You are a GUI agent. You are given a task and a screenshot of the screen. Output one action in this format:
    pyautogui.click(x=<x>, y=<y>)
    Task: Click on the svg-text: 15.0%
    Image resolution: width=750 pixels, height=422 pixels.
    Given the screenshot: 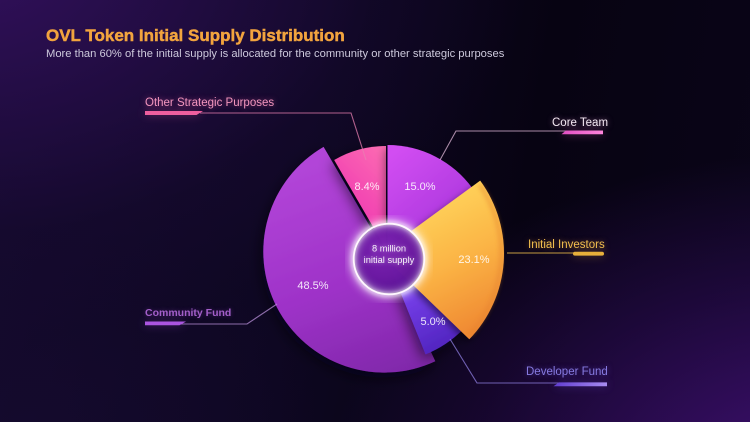 What is the action you would take?
    pyautogui.click(x=419, y=187)
    